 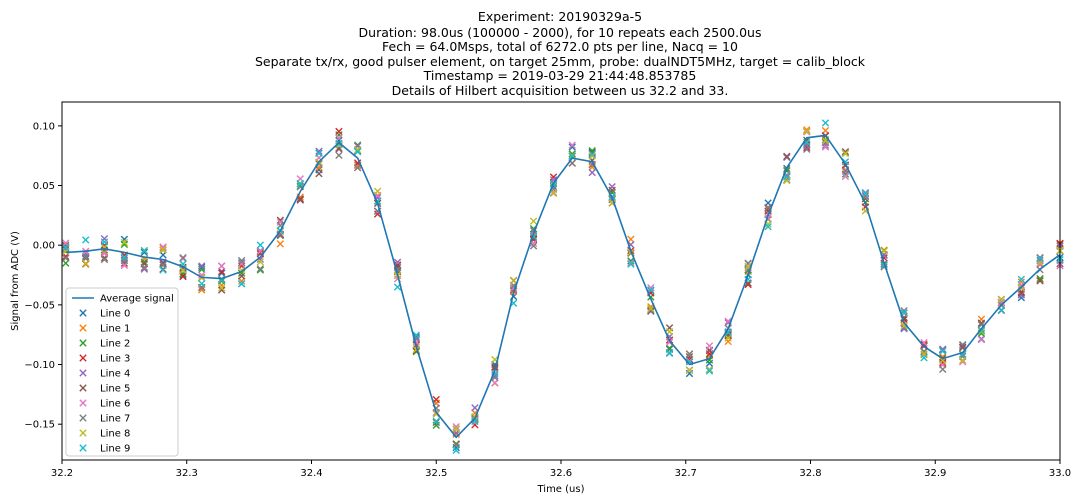 I want to click on legend-item: Line 7, so click(x=104, y=419).